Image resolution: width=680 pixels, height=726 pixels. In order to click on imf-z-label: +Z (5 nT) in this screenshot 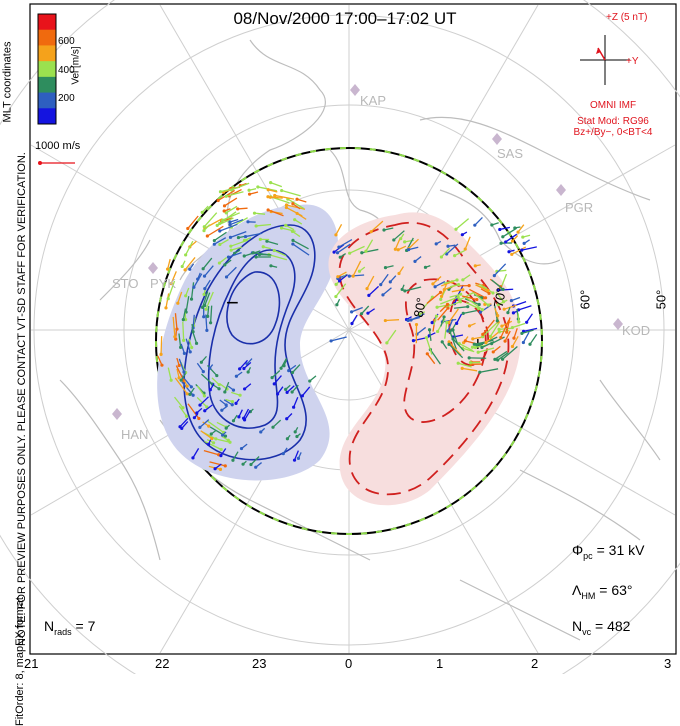, I will do `click(626, 17)`.